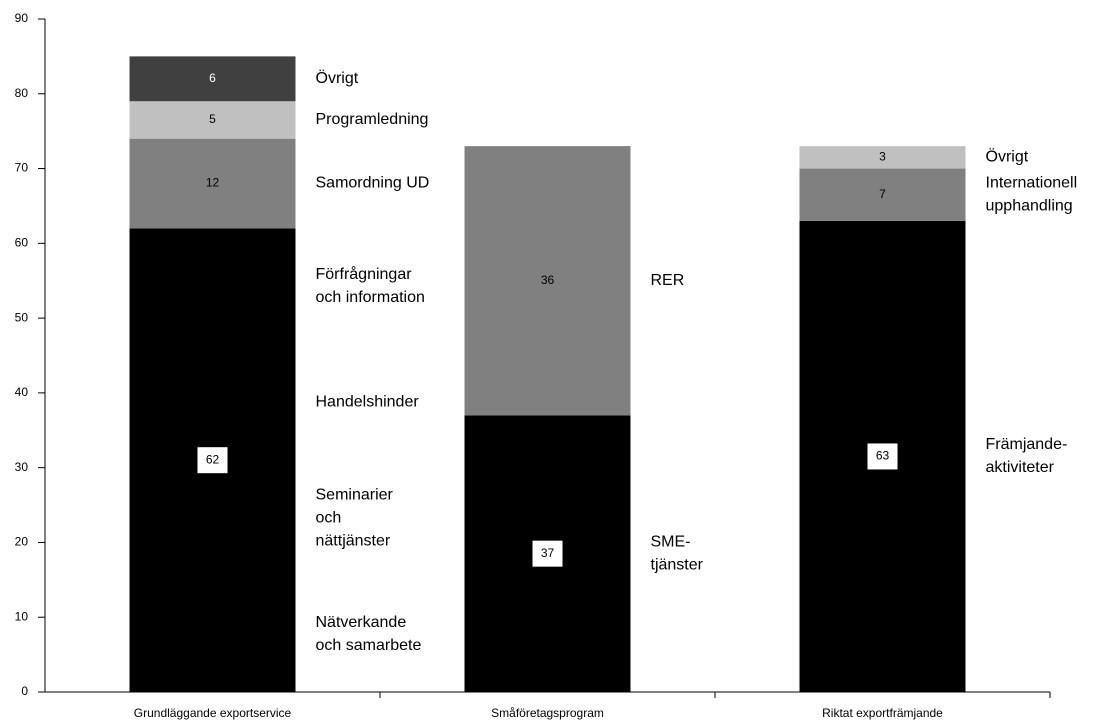 This screenshot has width=1101, height=723. Describe the element at coordinates (547, 713) in the screenshot. I see `x-tick-label: Småföretagsprogram` at that location.